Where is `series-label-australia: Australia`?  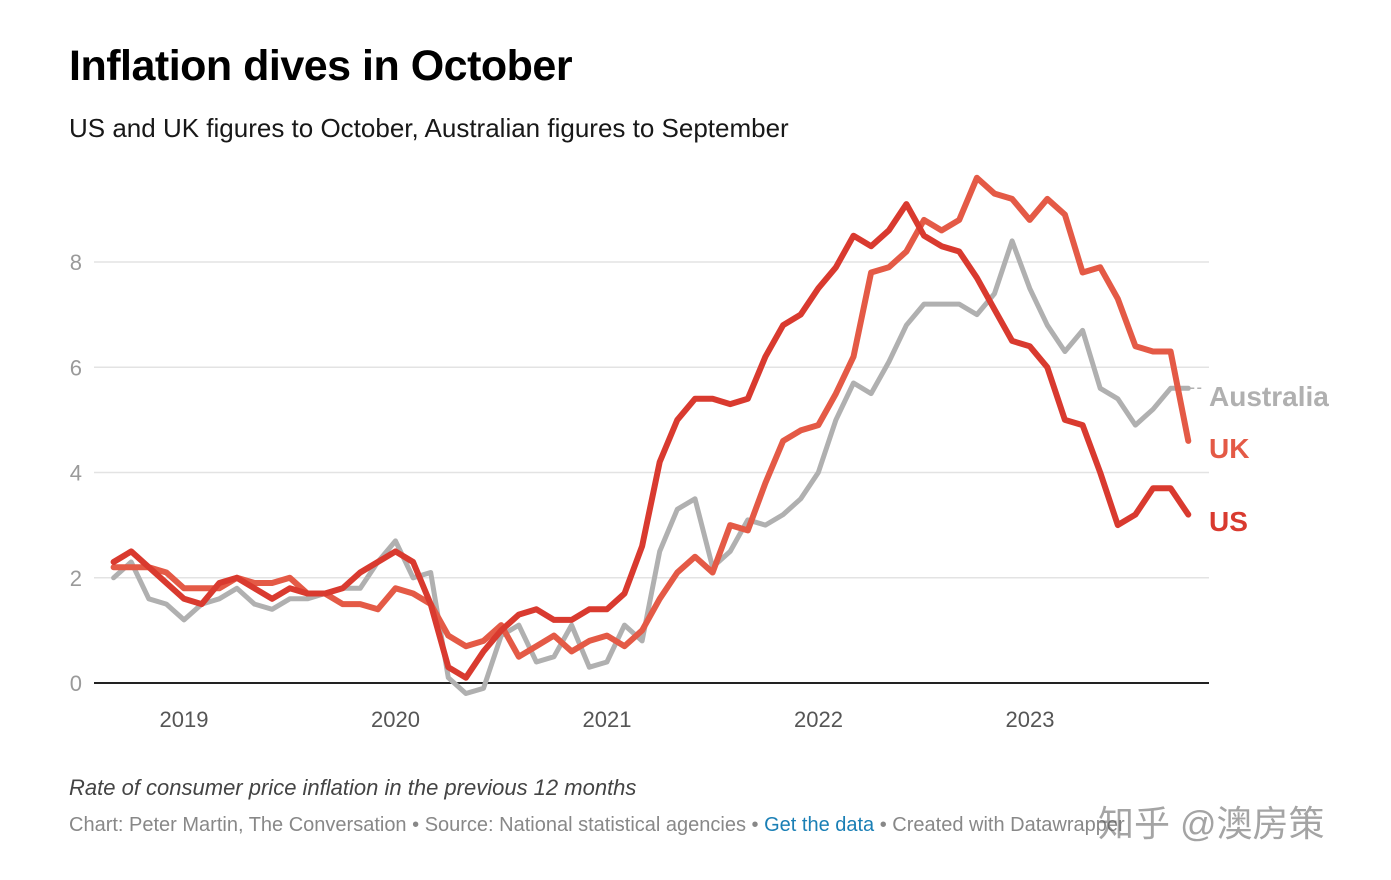
series-label-australia: Australia is located at coordinates (1269, 396).